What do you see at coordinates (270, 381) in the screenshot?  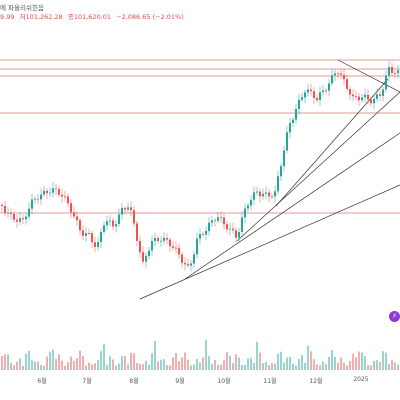 I see `month-label-11: 11월` at bounding box center [270, 381].